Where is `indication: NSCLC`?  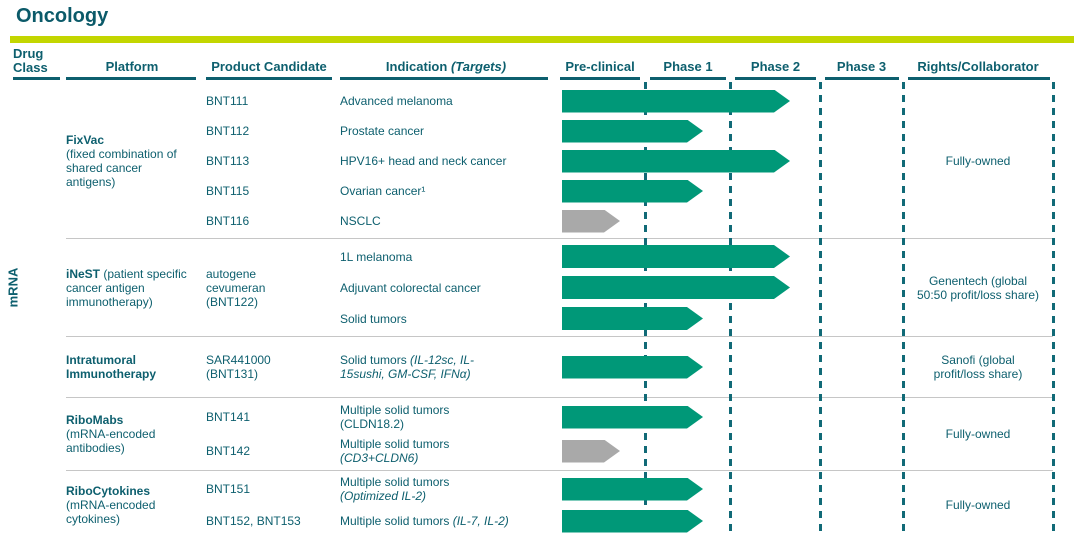 indication: NSCLC is located at coordinates (360, 221).